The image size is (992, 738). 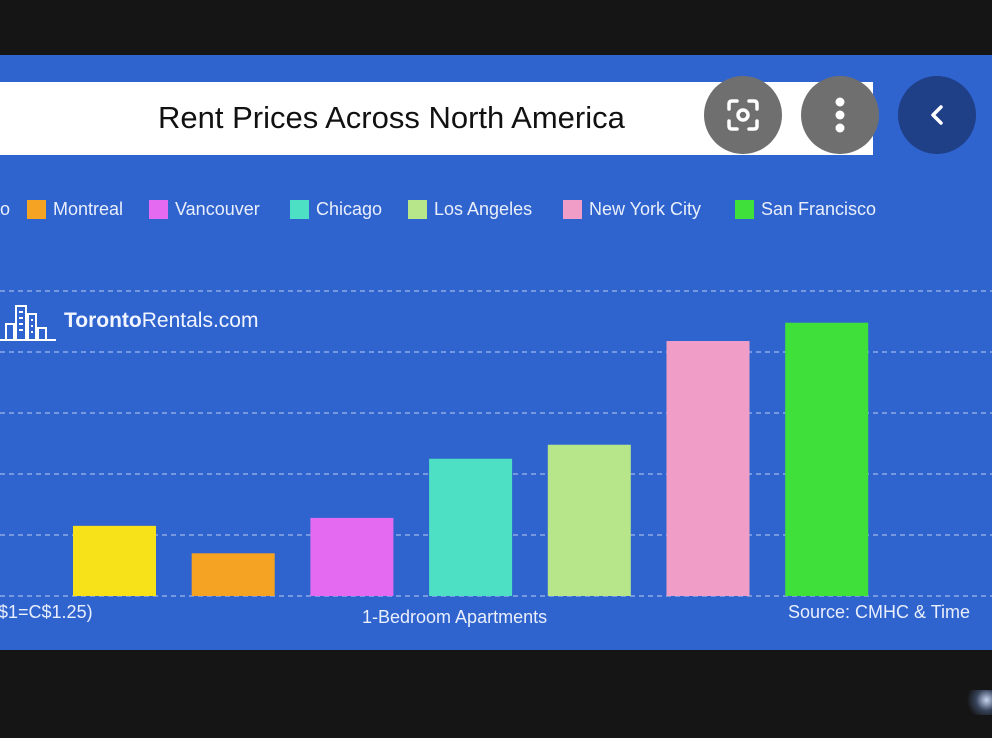 What do you see at coordinates (708, 468) in the screenshot?
I see `bar-new-york-city` at bounding box center [708, 468].